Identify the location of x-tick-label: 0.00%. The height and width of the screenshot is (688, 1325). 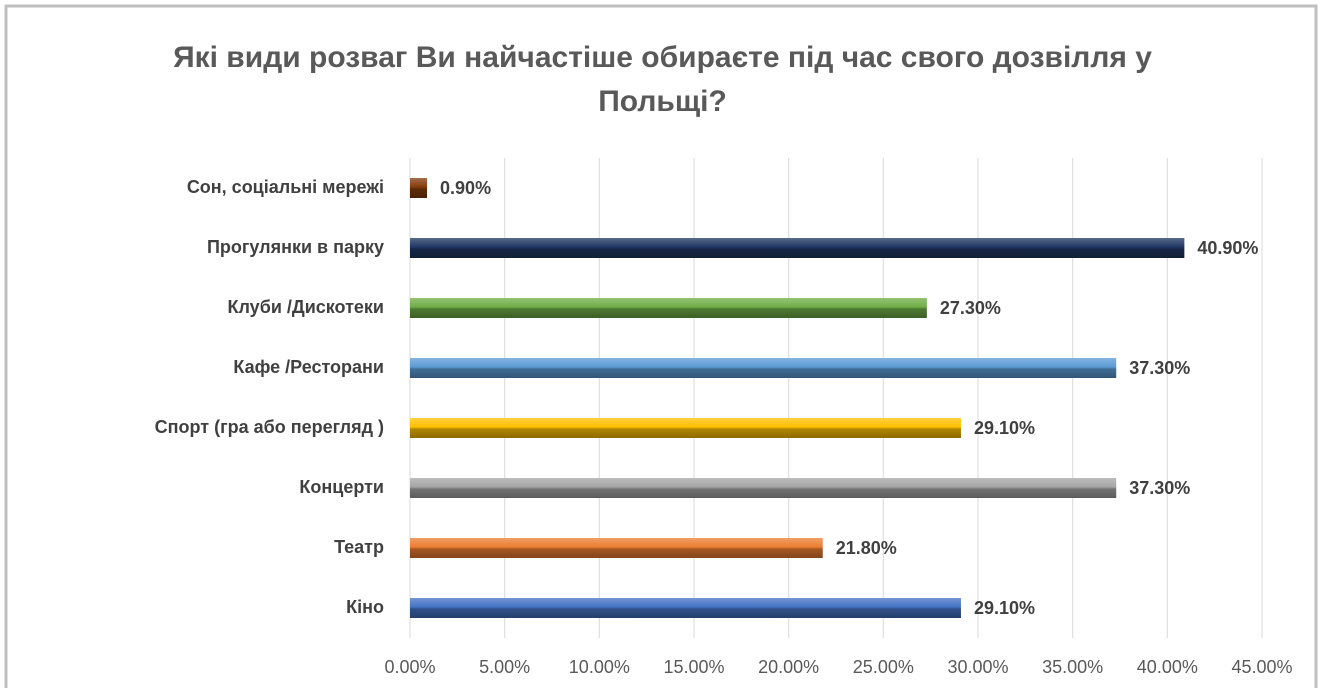
(409, 667).